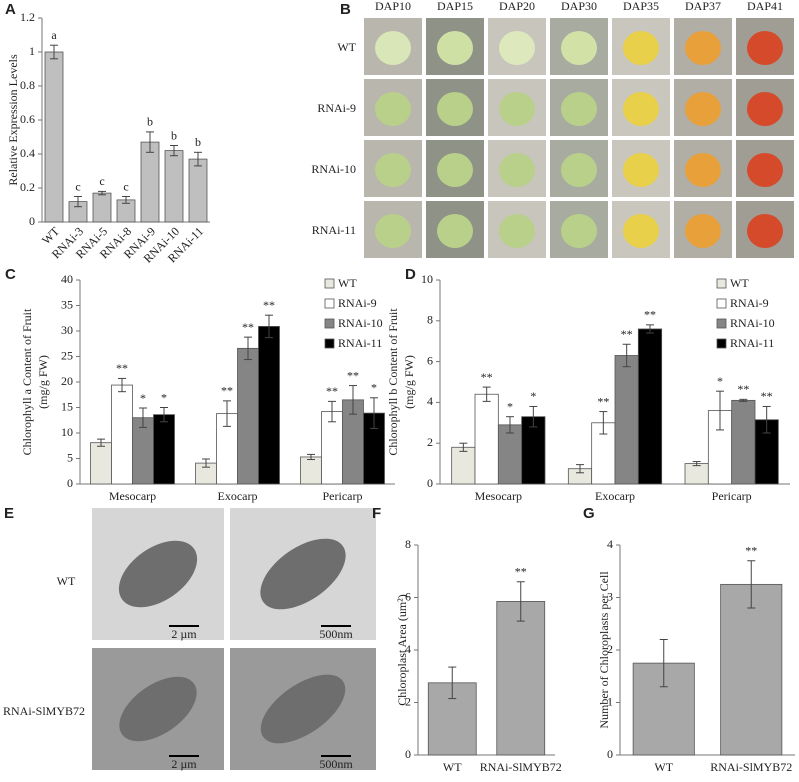  What do you see at coordinates (333, 169) in the screenshot?
I see `row-label: RNAi-10` at bounding box center [333, 169].